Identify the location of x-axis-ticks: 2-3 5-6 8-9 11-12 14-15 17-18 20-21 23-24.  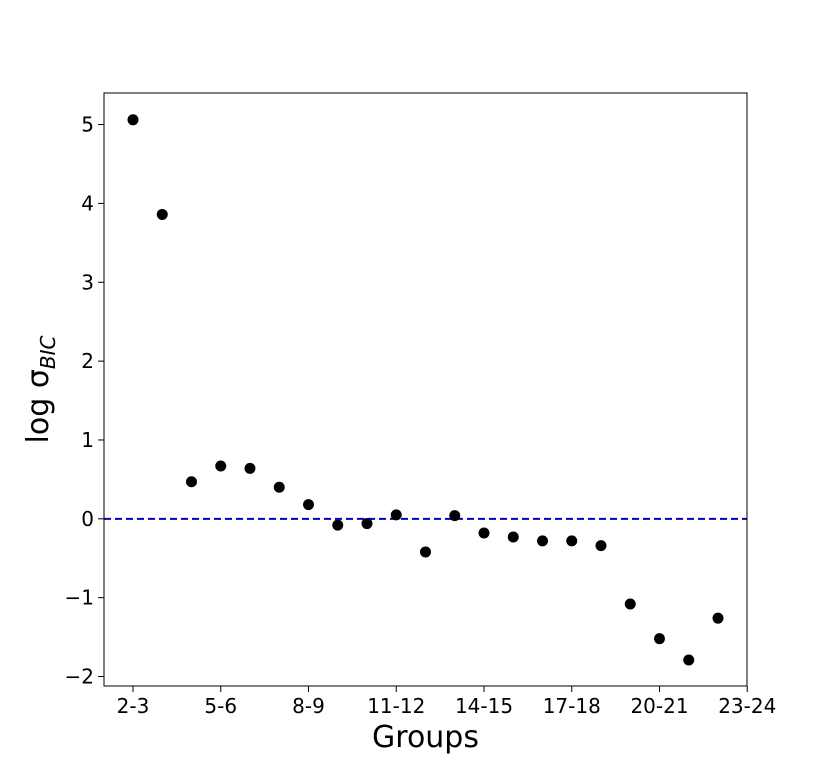
(446, 702).